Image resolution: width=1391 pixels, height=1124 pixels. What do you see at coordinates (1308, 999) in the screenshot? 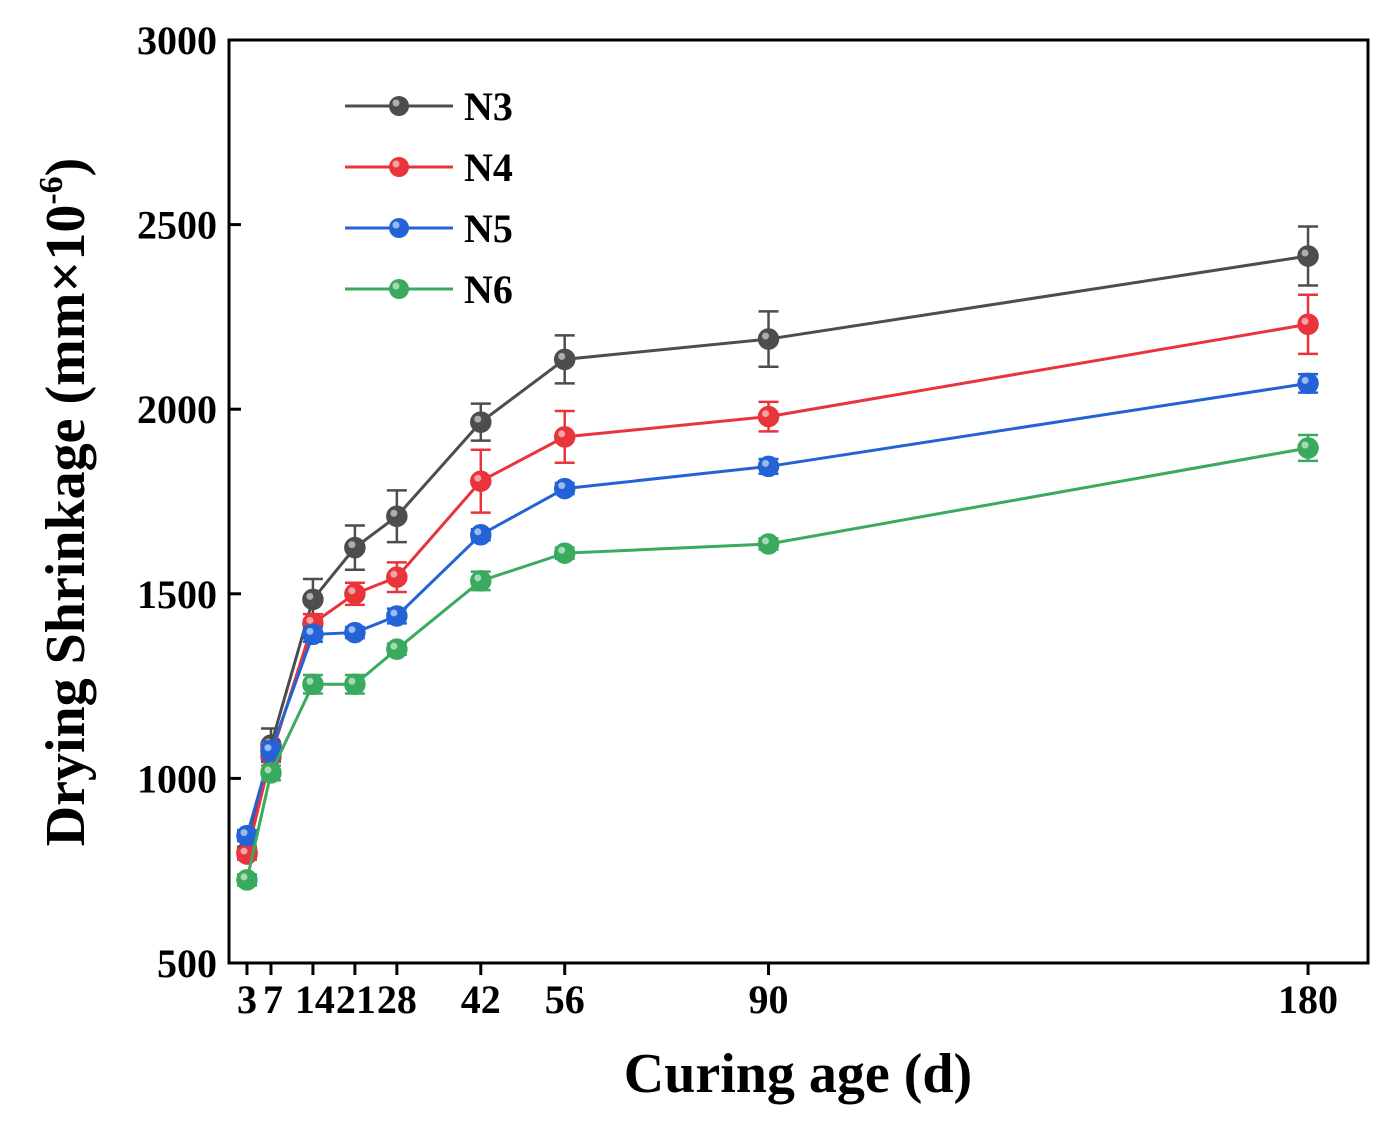
I see `x-tick-label: 180` at bounding box center [1308, 999].